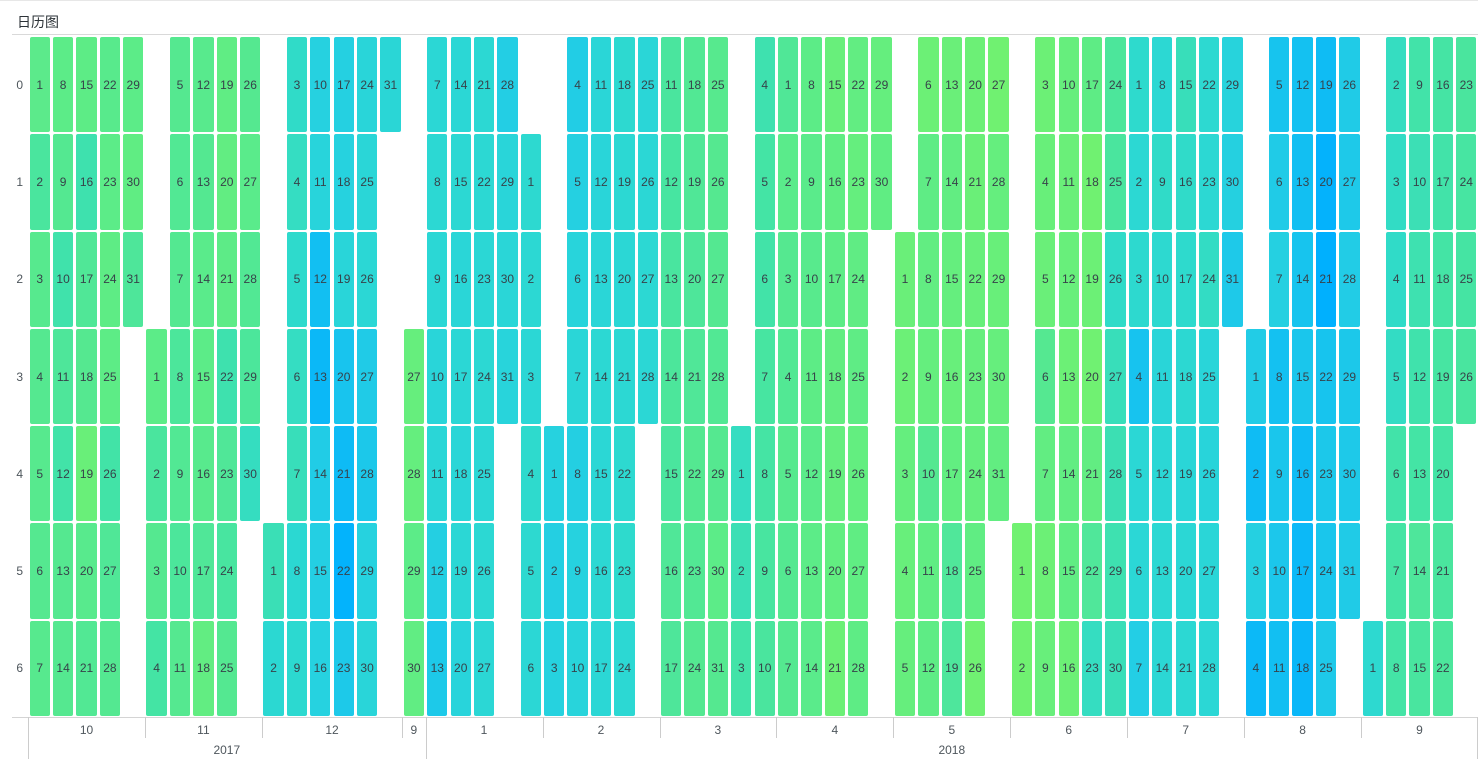 The width and height of the screenshot is (1478, 772). I want to click on calendar-cell: 24, so click(858, 279).